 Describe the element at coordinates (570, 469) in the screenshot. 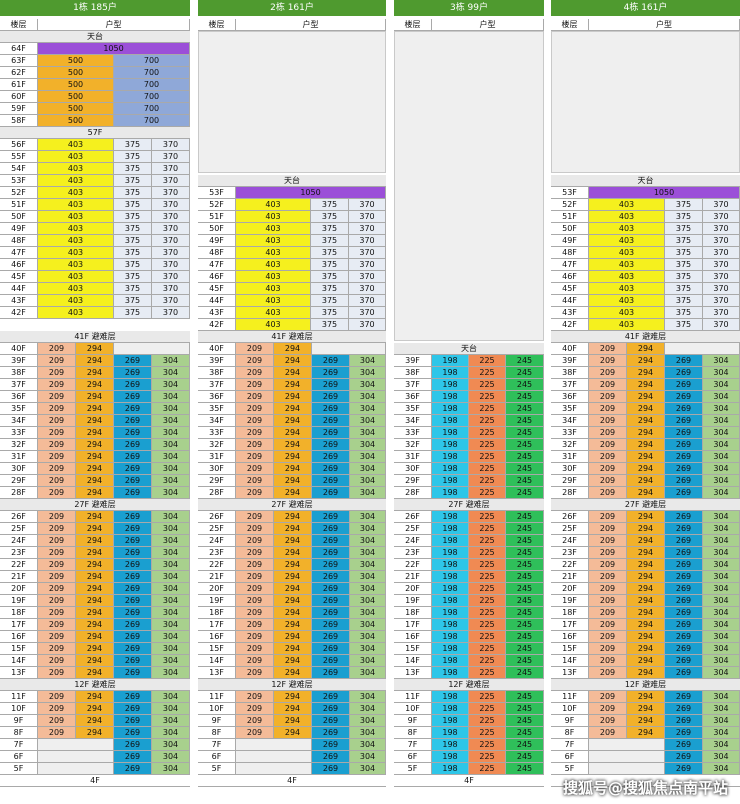

I see `floor-label: 30F` at that location.